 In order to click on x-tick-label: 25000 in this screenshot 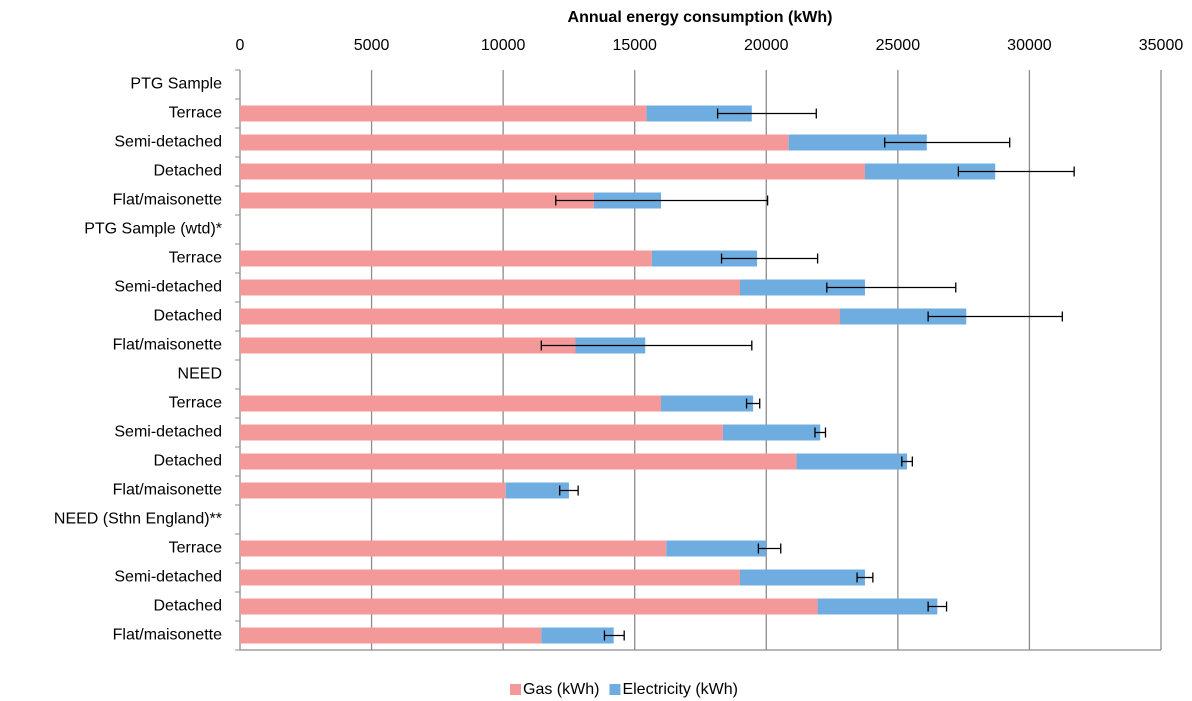, I will do `click(898, 45)`.